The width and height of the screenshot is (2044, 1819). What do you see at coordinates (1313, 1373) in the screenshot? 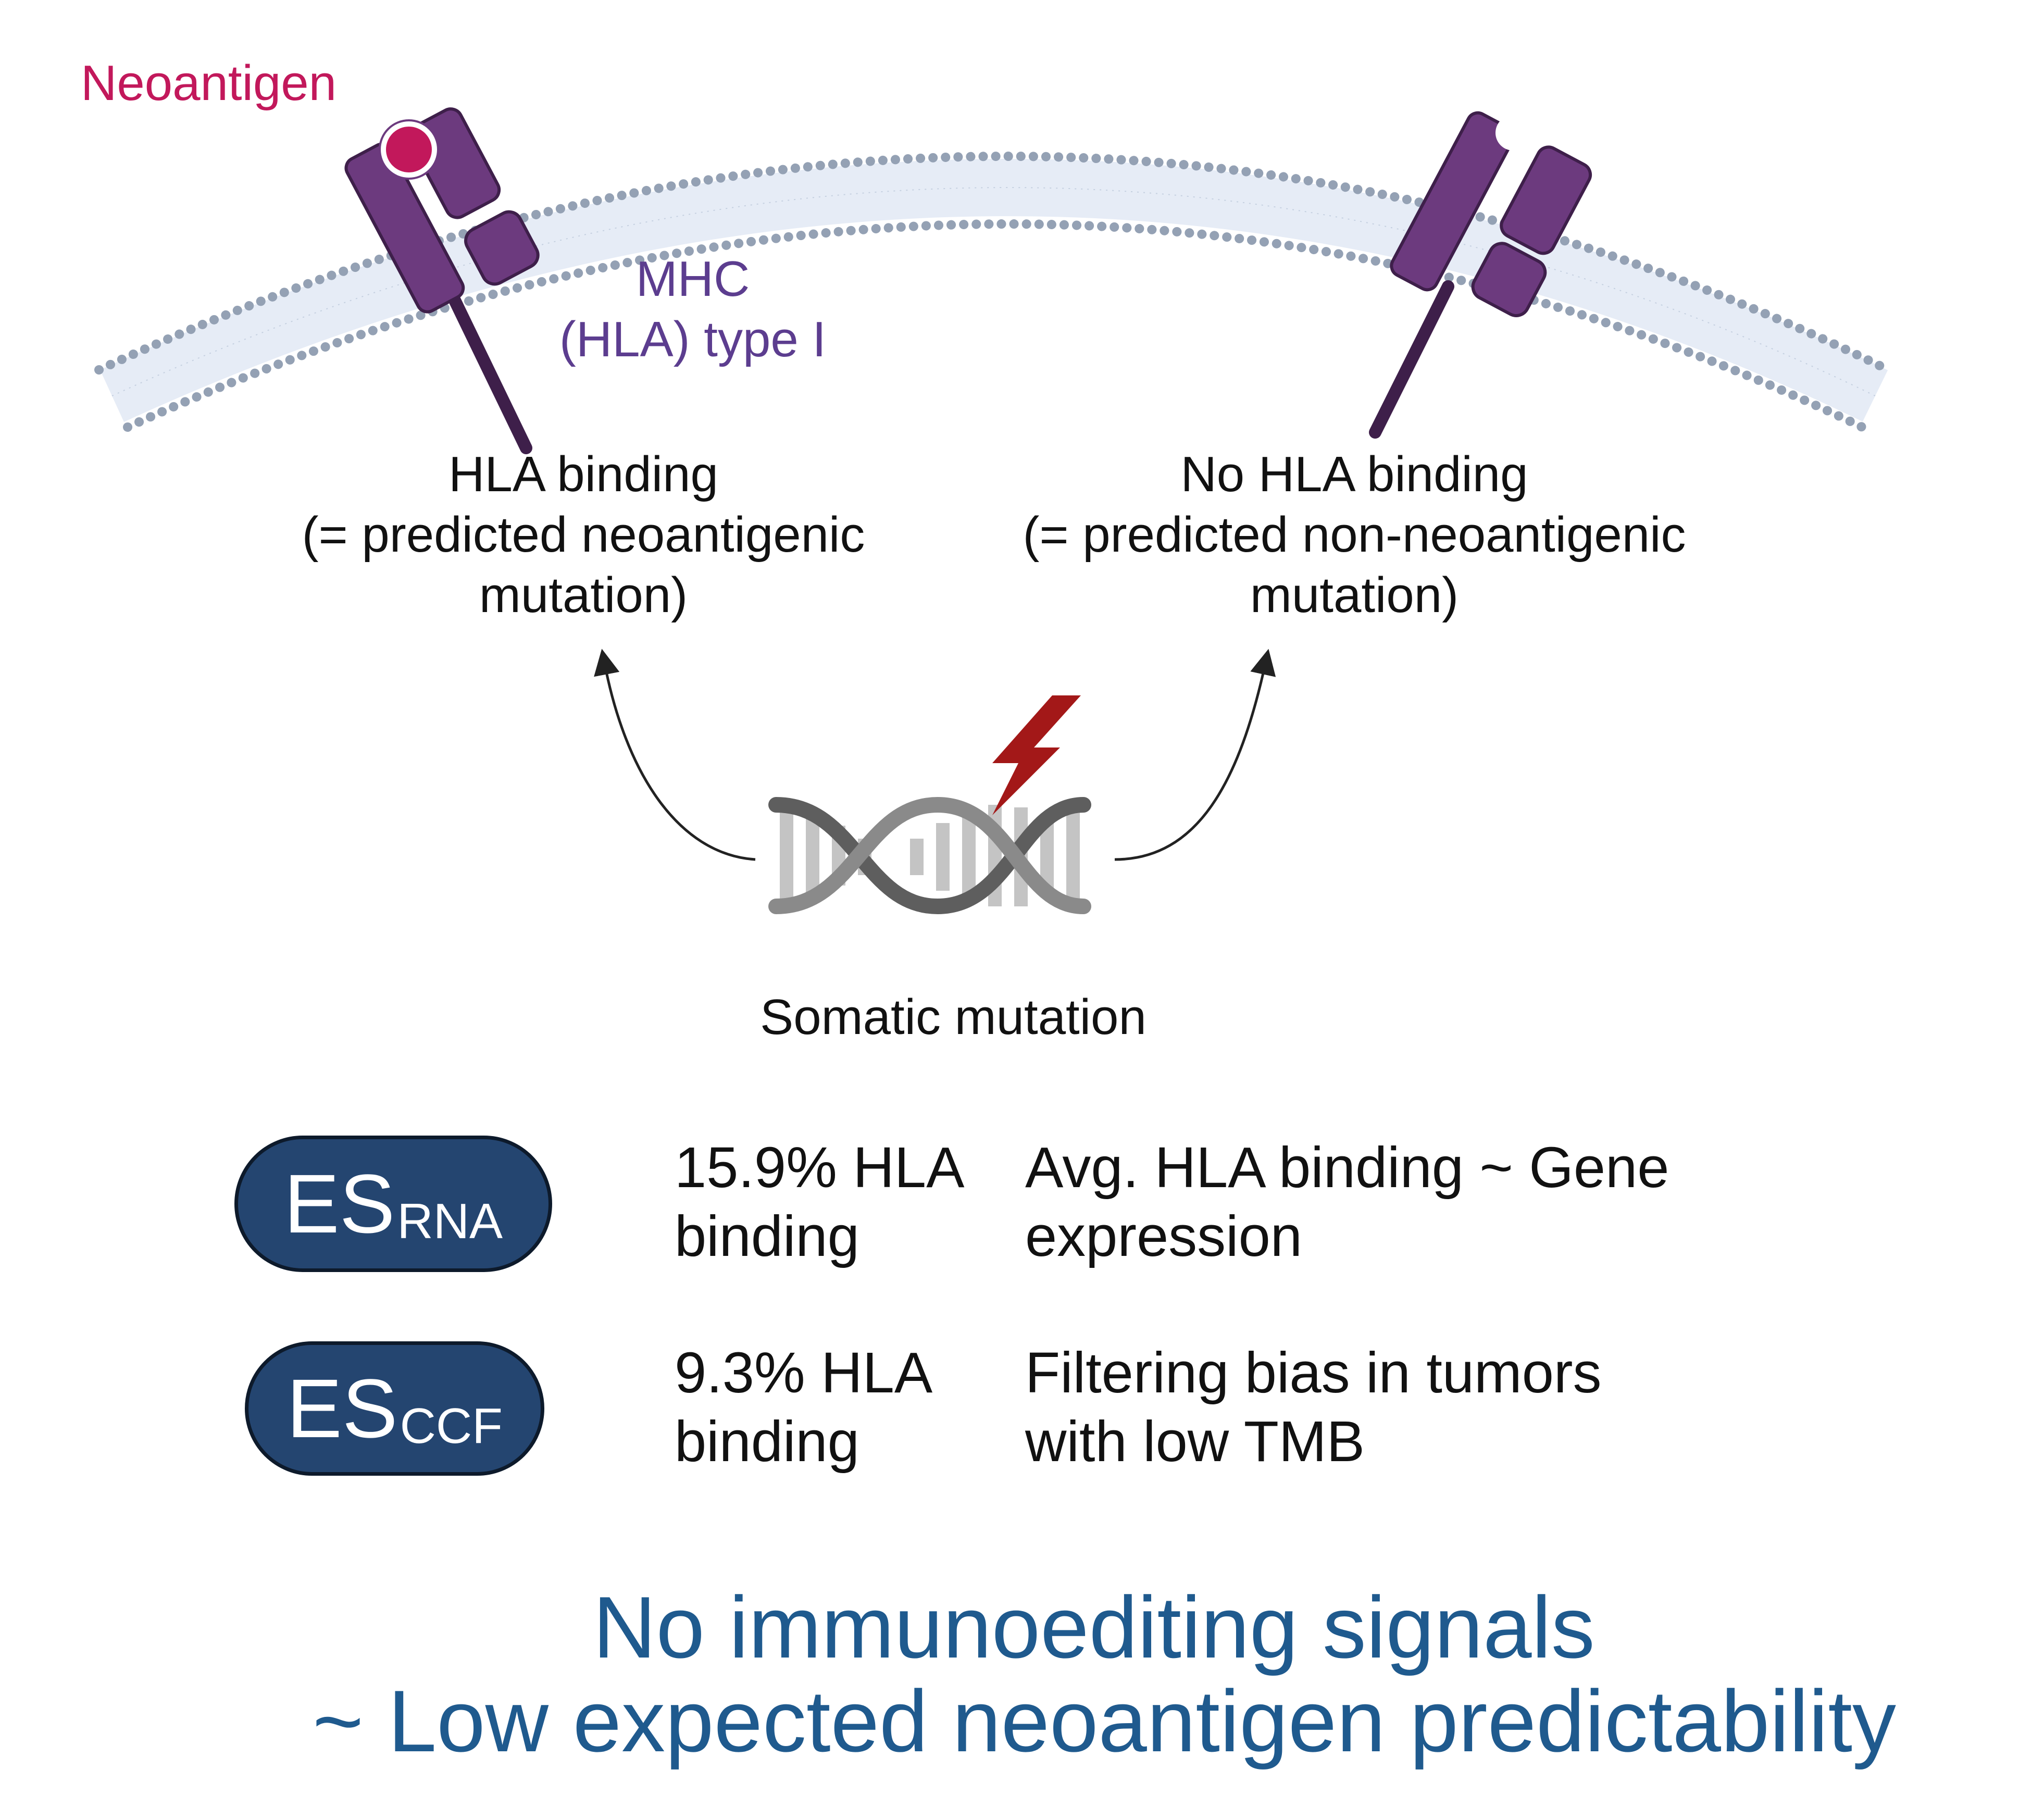
I see `es-ccf-description-line1: Filtering bias in tumors` at bounding box center [1313, 1373].